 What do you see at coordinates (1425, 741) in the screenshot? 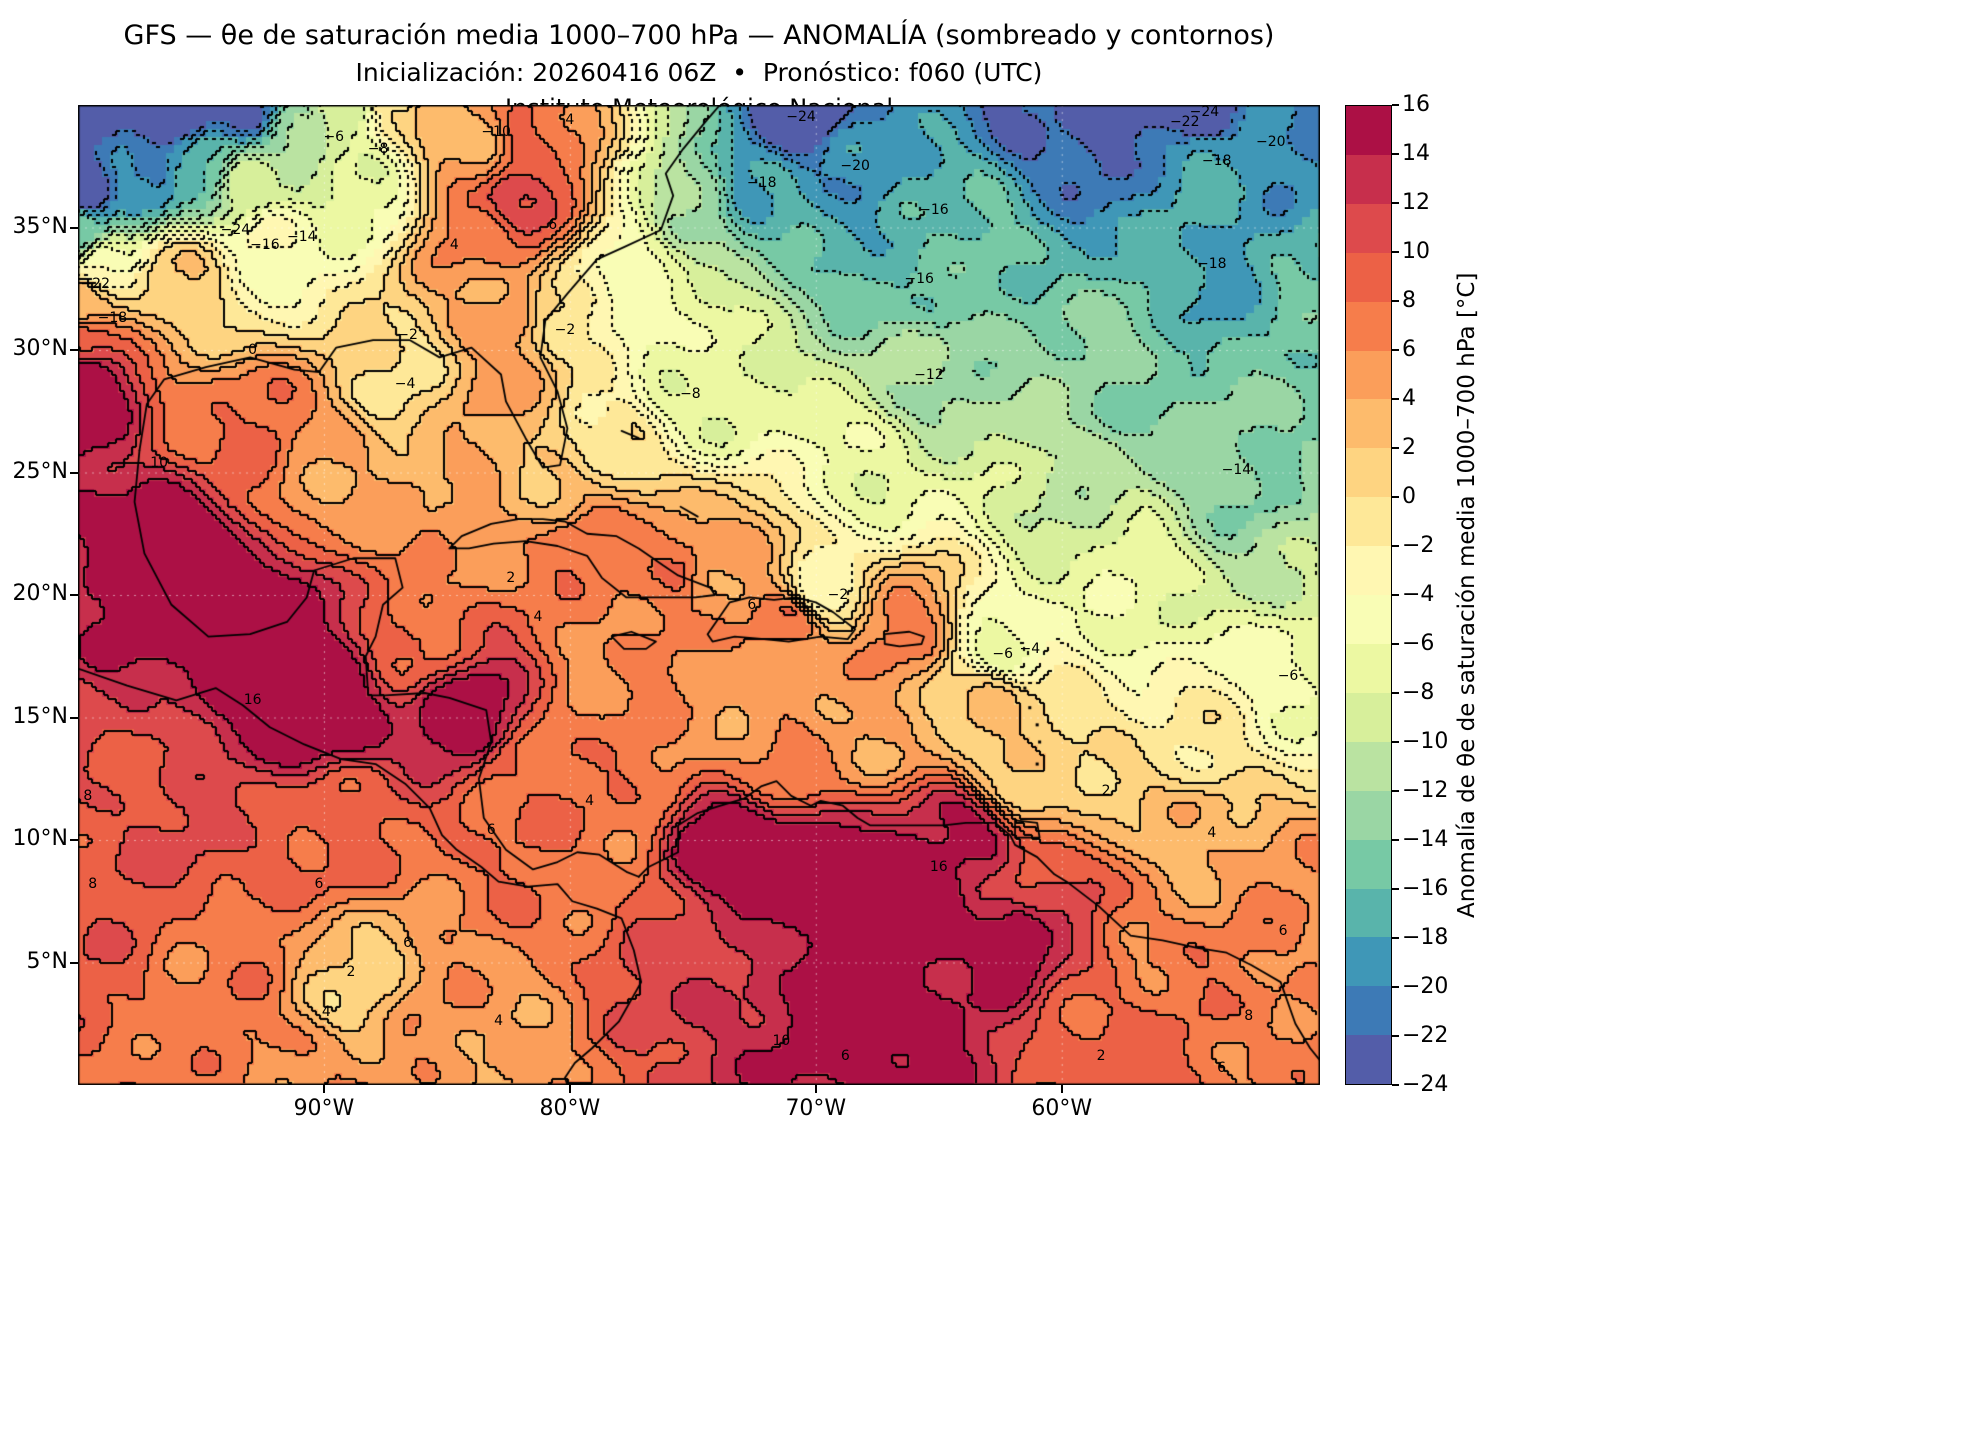
I see `colorbar-tick-label: −10` at bounding box center [1425, 741].